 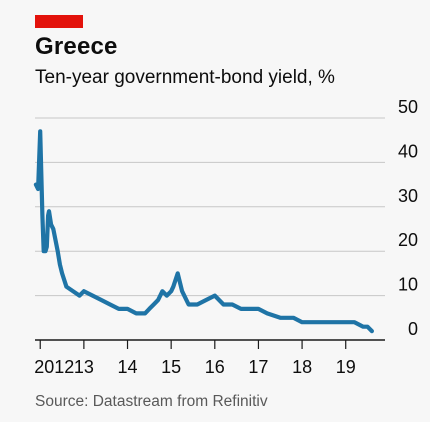 I want to click on chart-subtitle: Ten-year government-bond yield, %, so click(x=185, y=77).